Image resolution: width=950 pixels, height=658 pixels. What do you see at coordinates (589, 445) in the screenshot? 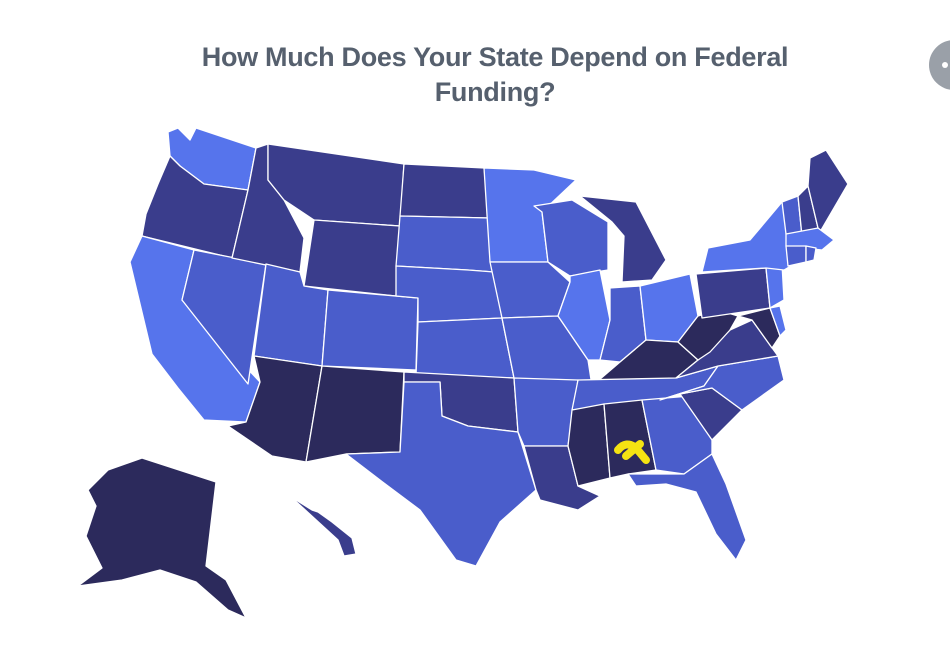
I see `state-mississippi` at bounding box center [589, 445].